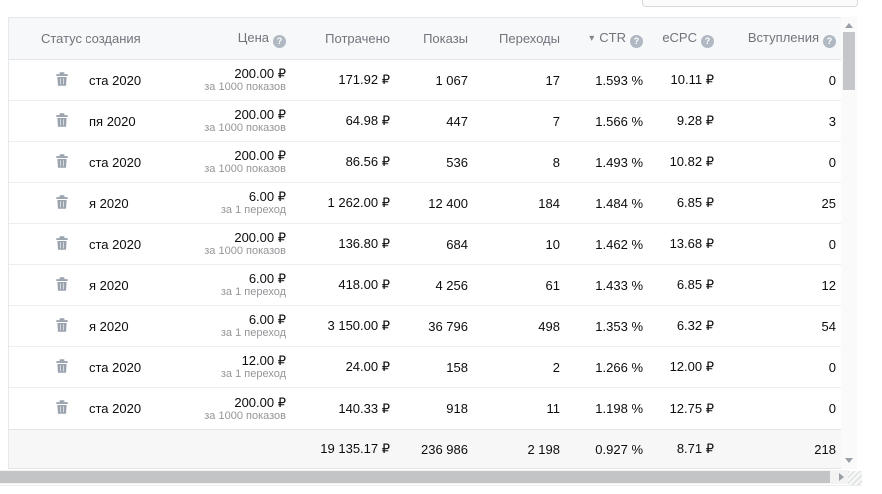 The image size is (882, 494). I want to click on spent-cell: 24.00 ₽, so click(367, 366).